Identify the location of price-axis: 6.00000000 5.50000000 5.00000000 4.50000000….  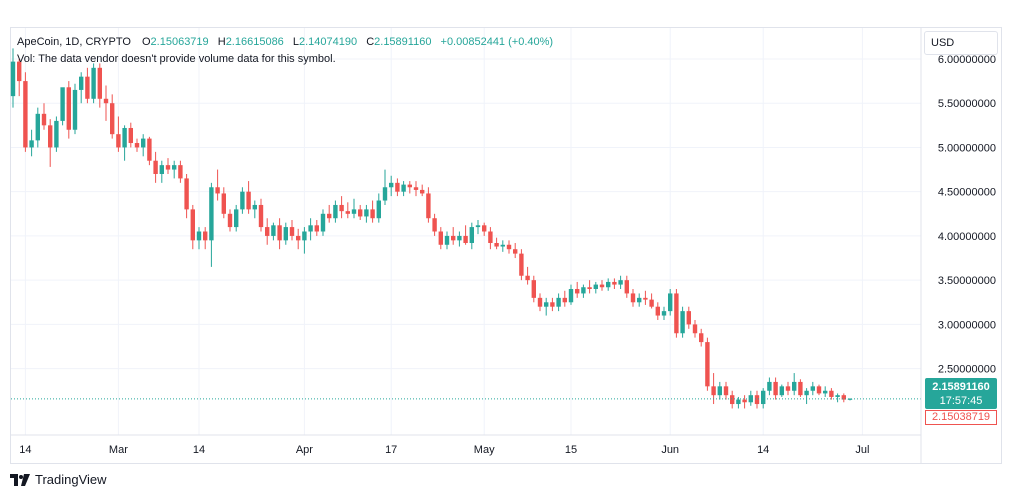
(958, 245).